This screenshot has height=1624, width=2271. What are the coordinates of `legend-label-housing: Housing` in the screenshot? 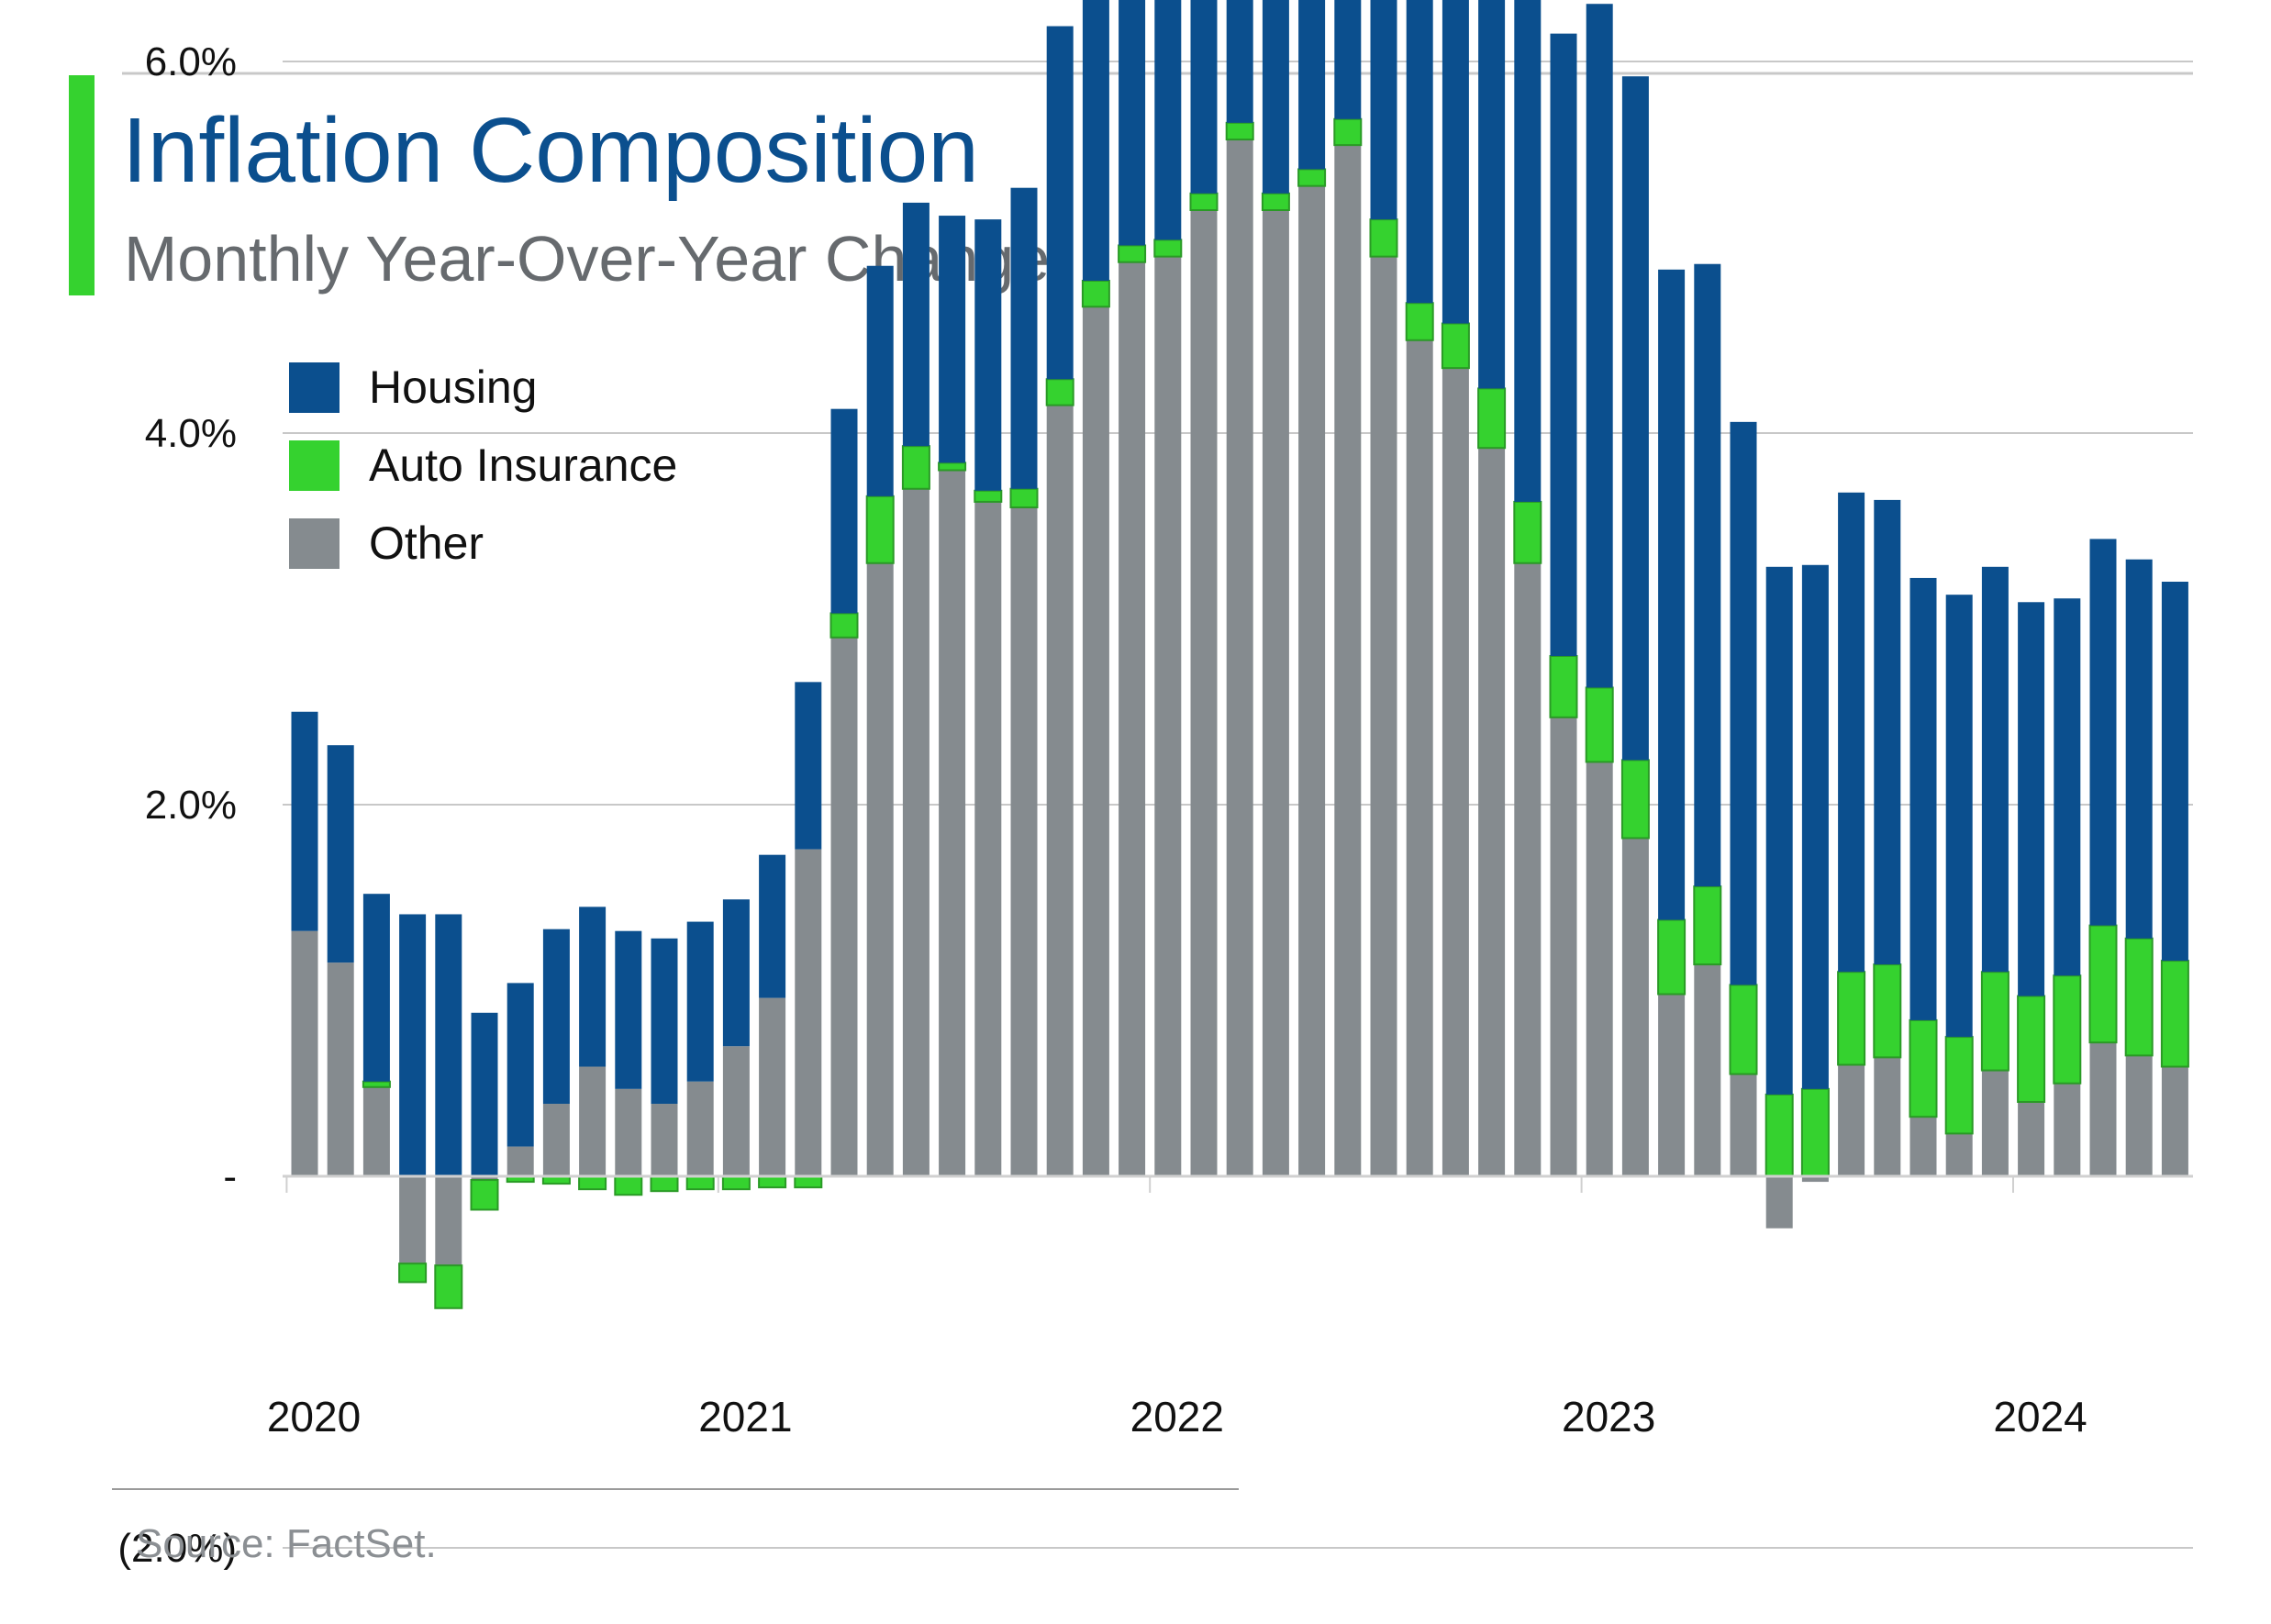 It's located at (453, 387).